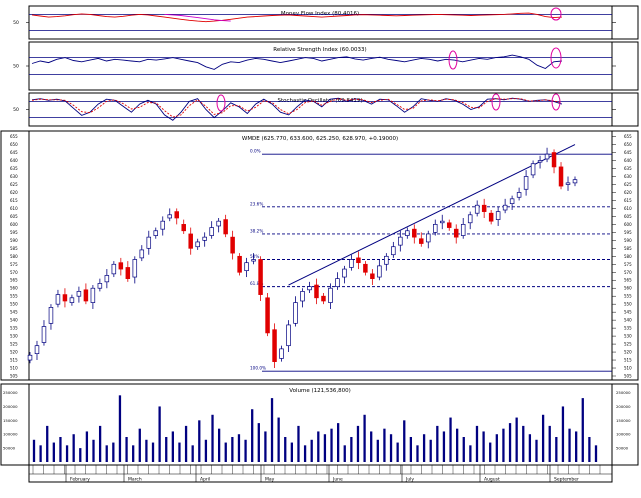 This screenshot has height=498, width=641. What do you see at coordinates (319, 50) in the screenshot?
I see `rsi-title: Relative Strength Index (60.0033)` at bounding box center [319, 50].